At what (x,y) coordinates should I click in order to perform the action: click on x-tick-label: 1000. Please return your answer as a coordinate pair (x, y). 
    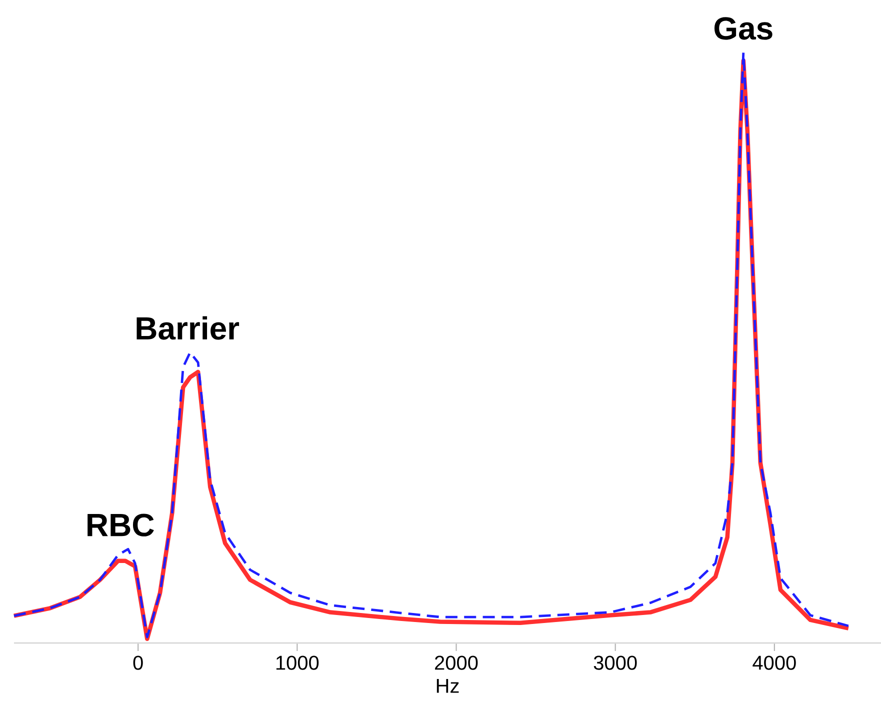
    Looking at the image, I should click on (297, 663).